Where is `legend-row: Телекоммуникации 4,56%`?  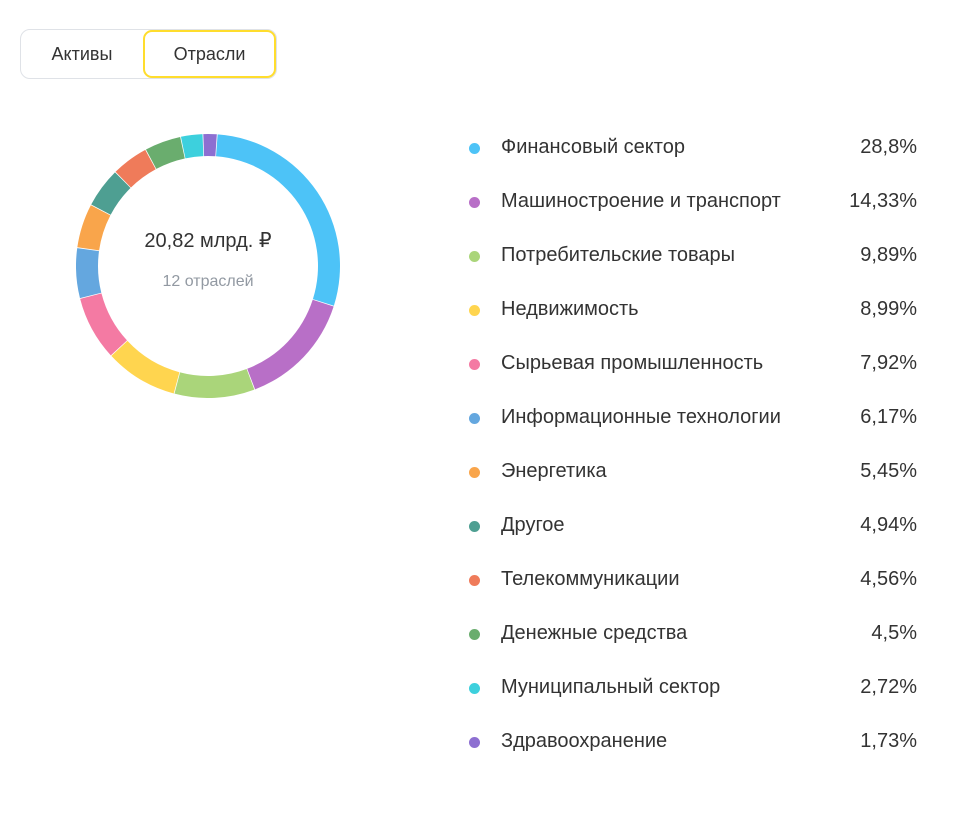 legend-row: Телекоммуникации 4,56% is located at coordinates (693, 583).